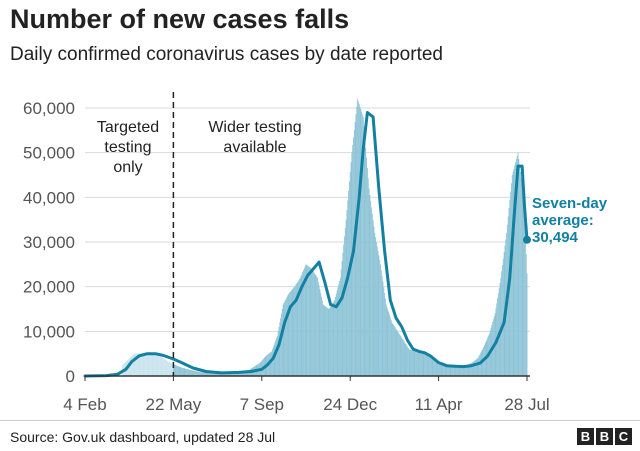  I want to click on annotation-targeted-testing: testing, so click(127, 147).